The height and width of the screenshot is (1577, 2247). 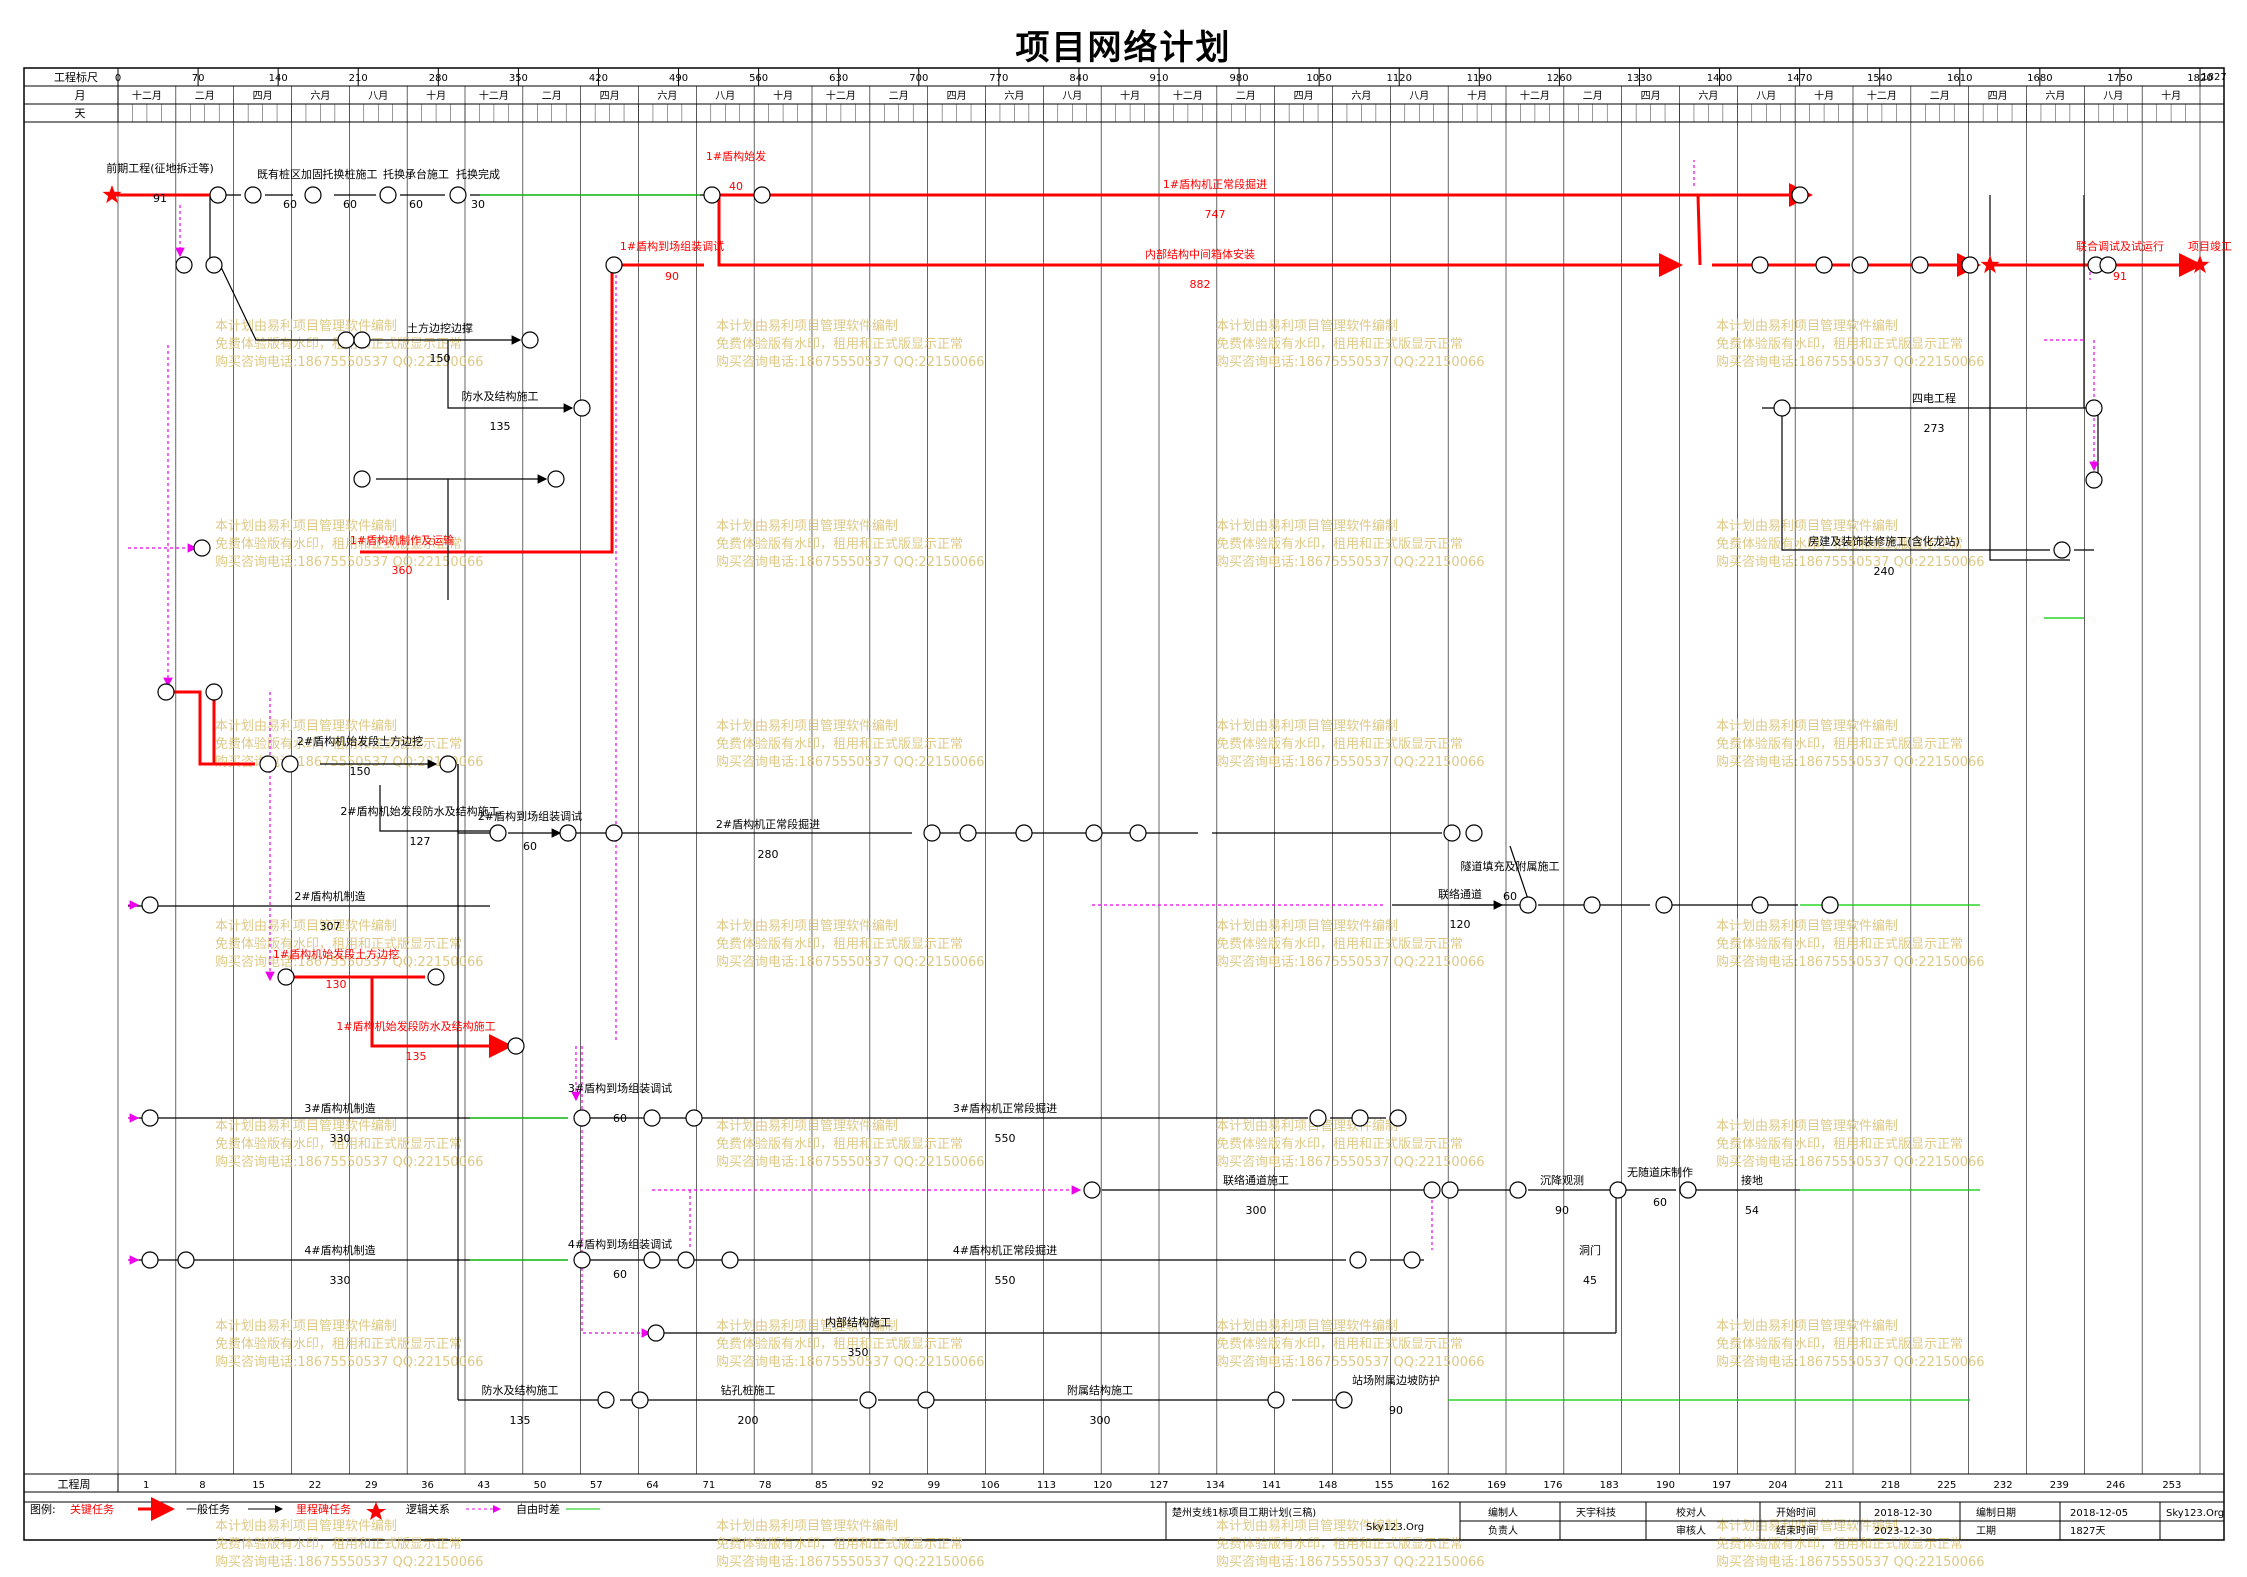 What do you see at coordinates (1596, 1512) in the screenshot?
I see `footer-maker: 天宇科技` at bounding box center [1596, 1512].